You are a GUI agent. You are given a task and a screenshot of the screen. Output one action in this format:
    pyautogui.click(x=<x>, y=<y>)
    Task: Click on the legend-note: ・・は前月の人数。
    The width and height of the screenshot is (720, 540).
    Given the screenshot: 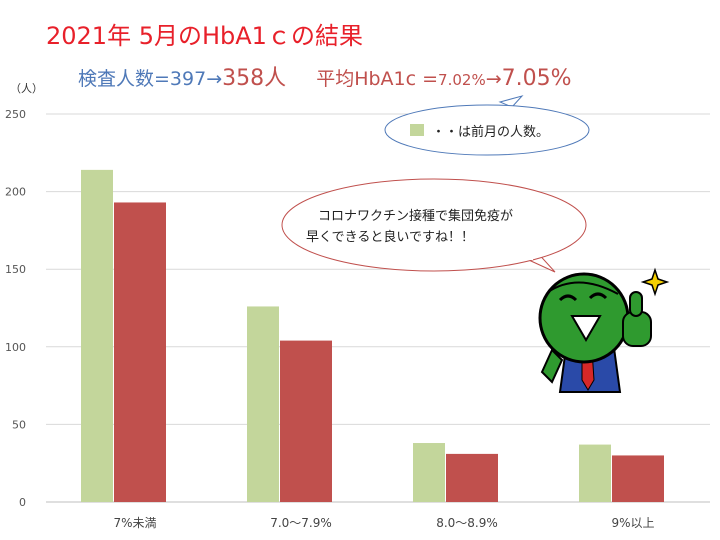 What is the action you would take?
    pyautogui.click(x=491, y=132)
    